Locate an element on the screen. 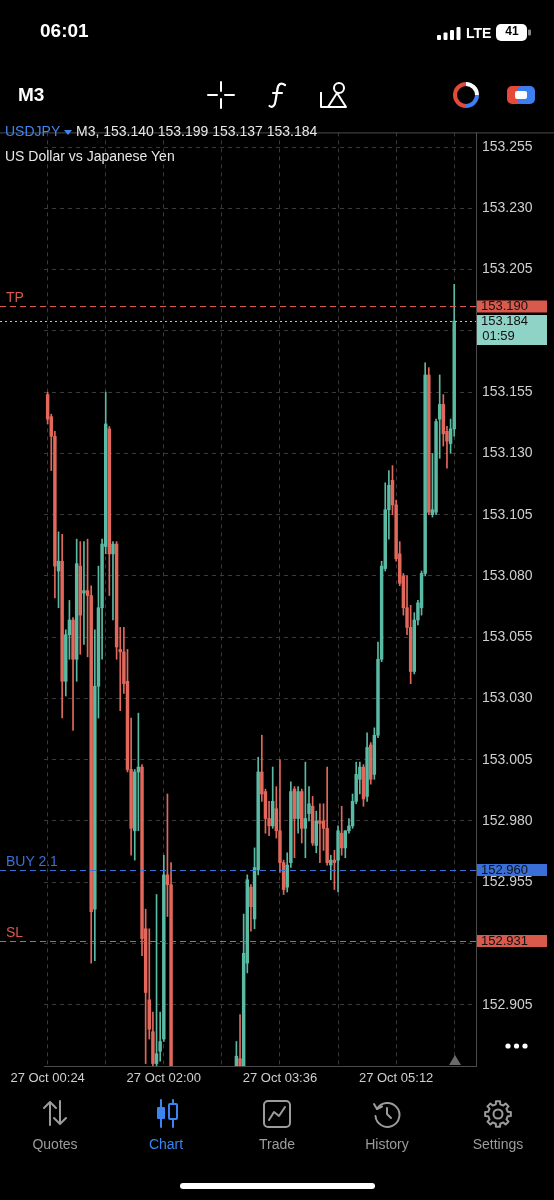 This screenshot has width=554, height=1200. x-tick-label: 27 Oct 05:12 is located at coordinates (396, 1078).